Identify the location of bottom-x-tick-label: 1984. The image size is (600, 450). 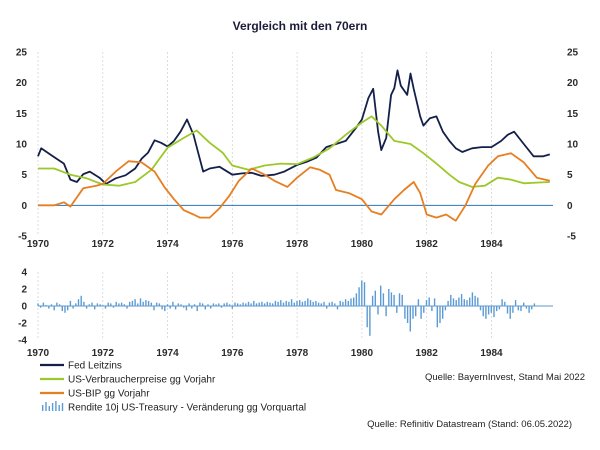
(491, 353).